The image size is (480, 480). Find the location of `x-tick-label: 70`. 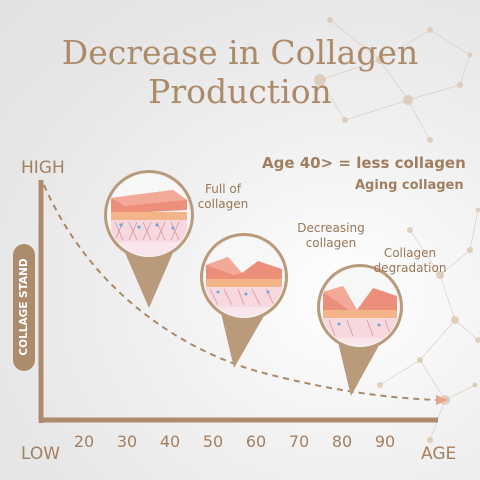

x-tick-label: 70 is located at coordinates (299, 441).